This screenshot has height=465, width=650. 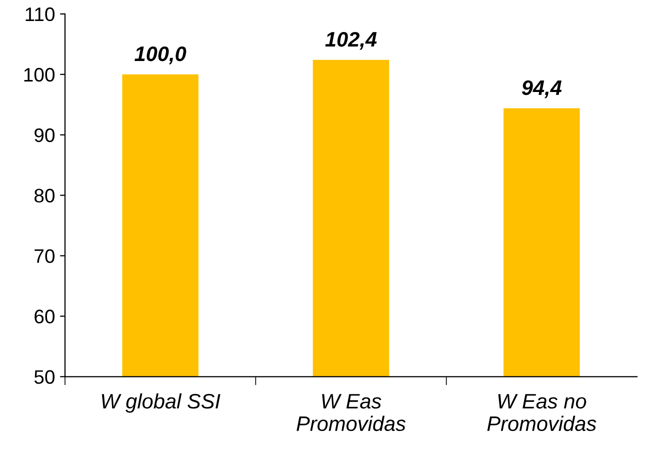 I want to click on y-tick-label: 110, so click(x=40, y=14).